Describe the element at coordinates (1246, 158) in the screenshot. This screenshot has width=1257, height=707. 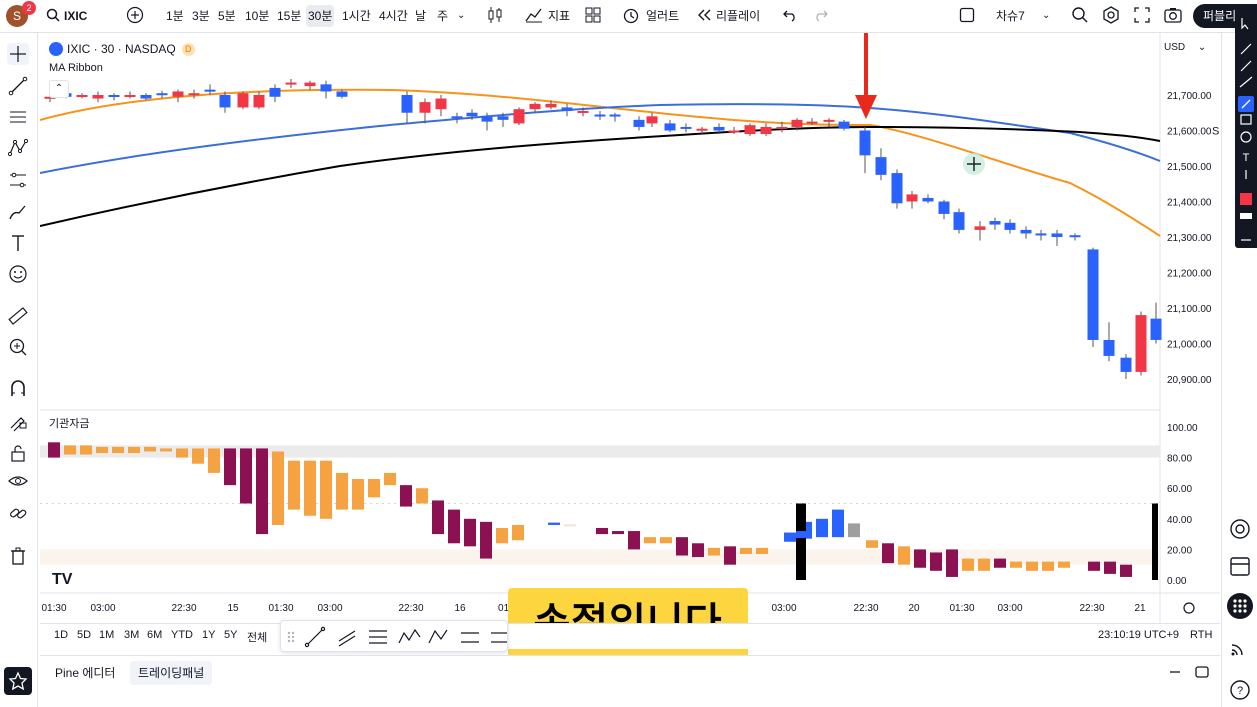
I see `text-tool-icon: T` at that location.